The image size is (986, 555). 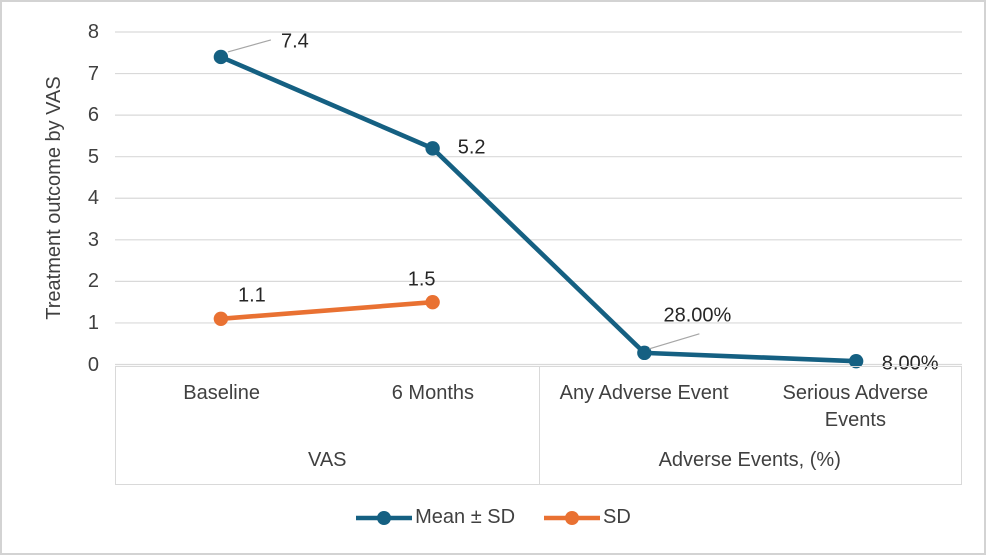 I want to click on y-tick-label: 6, so click(x=93, y=115).